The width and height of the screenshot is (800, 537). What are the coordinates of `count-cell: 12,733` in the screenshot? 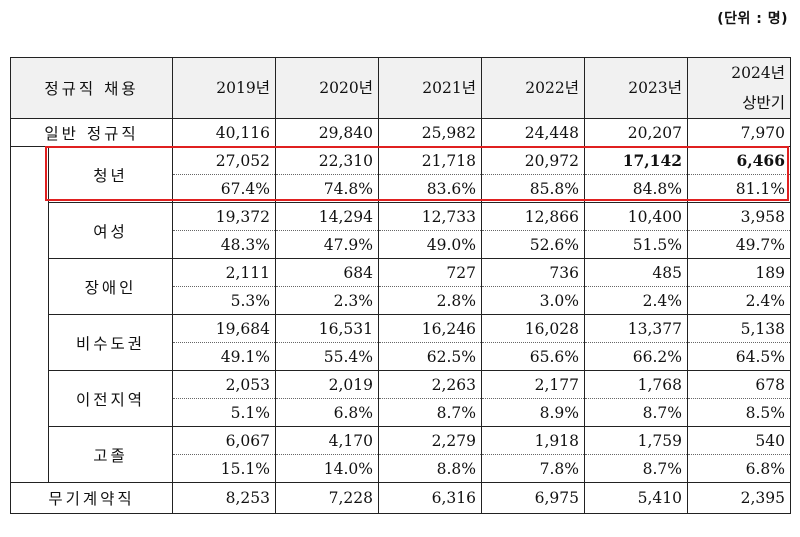 It's located at (430, 216).